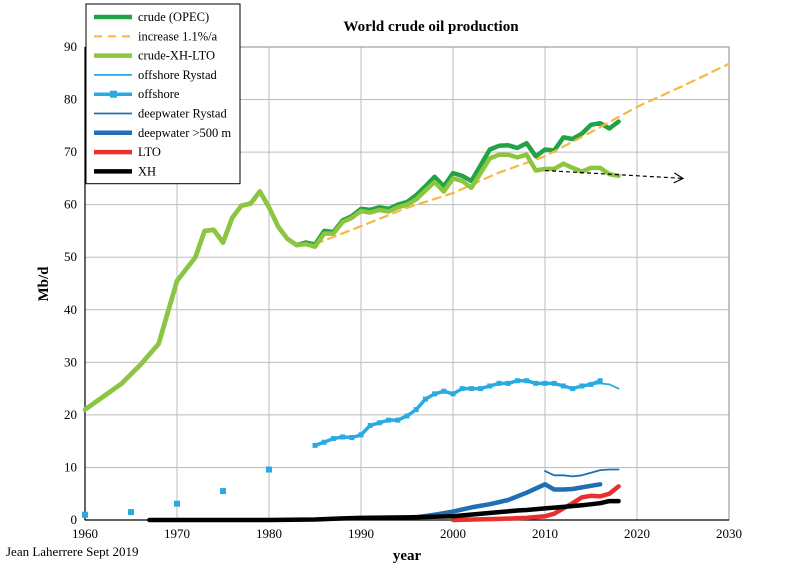  What do you see at coordinates (70, 46) in the screenshot?
I see `y-tick-label: 90` at bounding box center [70, 46].